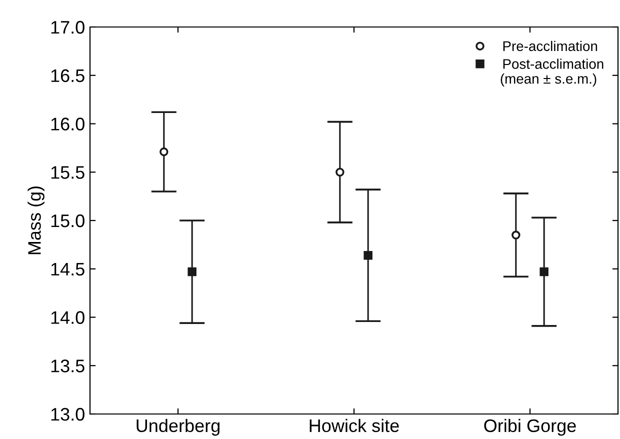 The height and width of the screenshot is (439, 620). What do you see at coordinates (67, 269) in the screenshot?
I see `y-tick-label: 14.5` at bounding box center [67, 269].